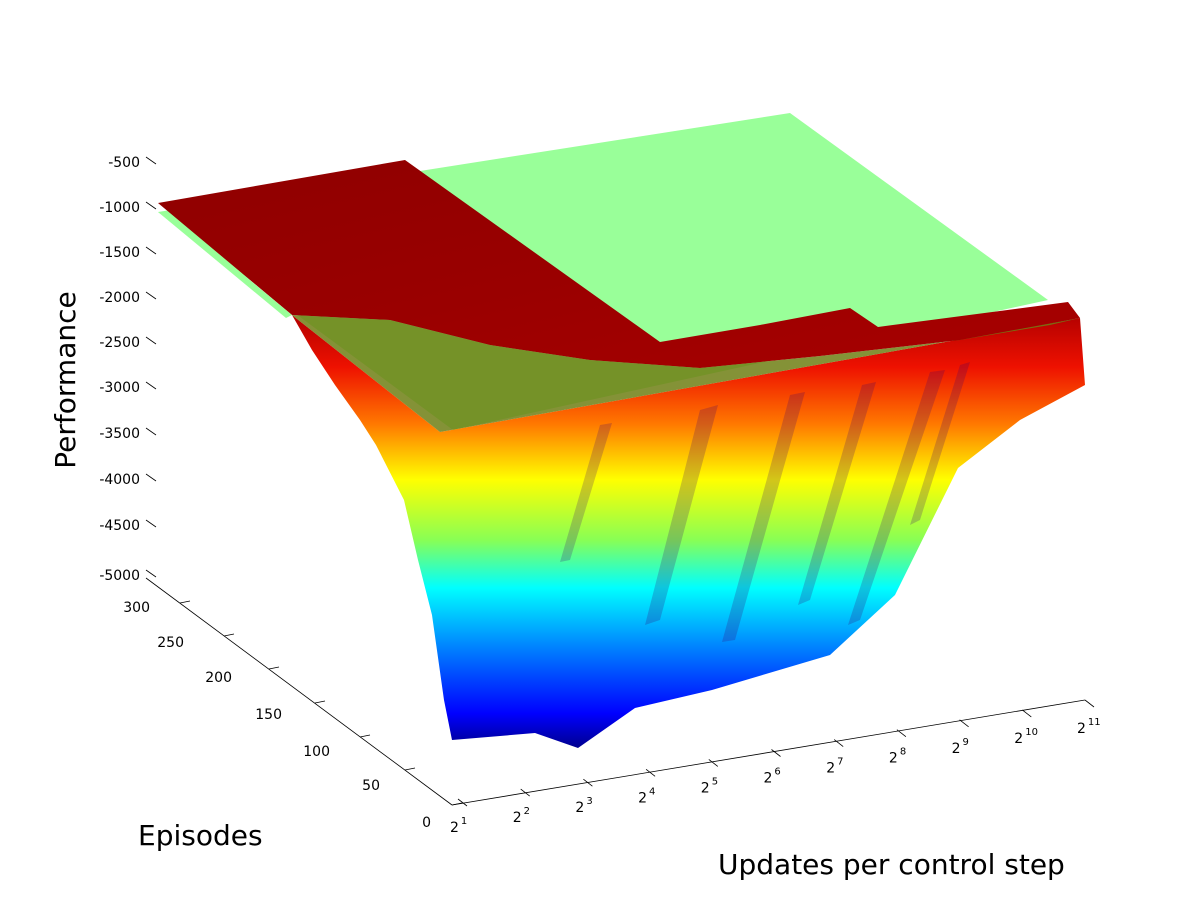 This screenshot has width=1200, height=900. What do you see at coordinates (119, 343) in the screenshot?
I see `z-tick-label: -2500` at bounding box center [119, 343].